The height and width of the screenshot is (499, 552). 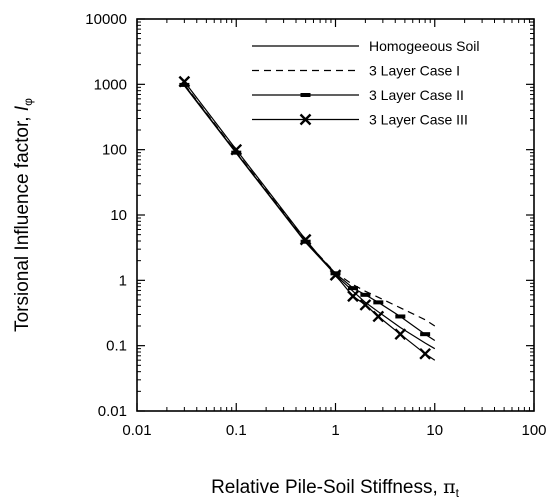 I want to click on x-tick-label: 100, so click(x=533, y=430).